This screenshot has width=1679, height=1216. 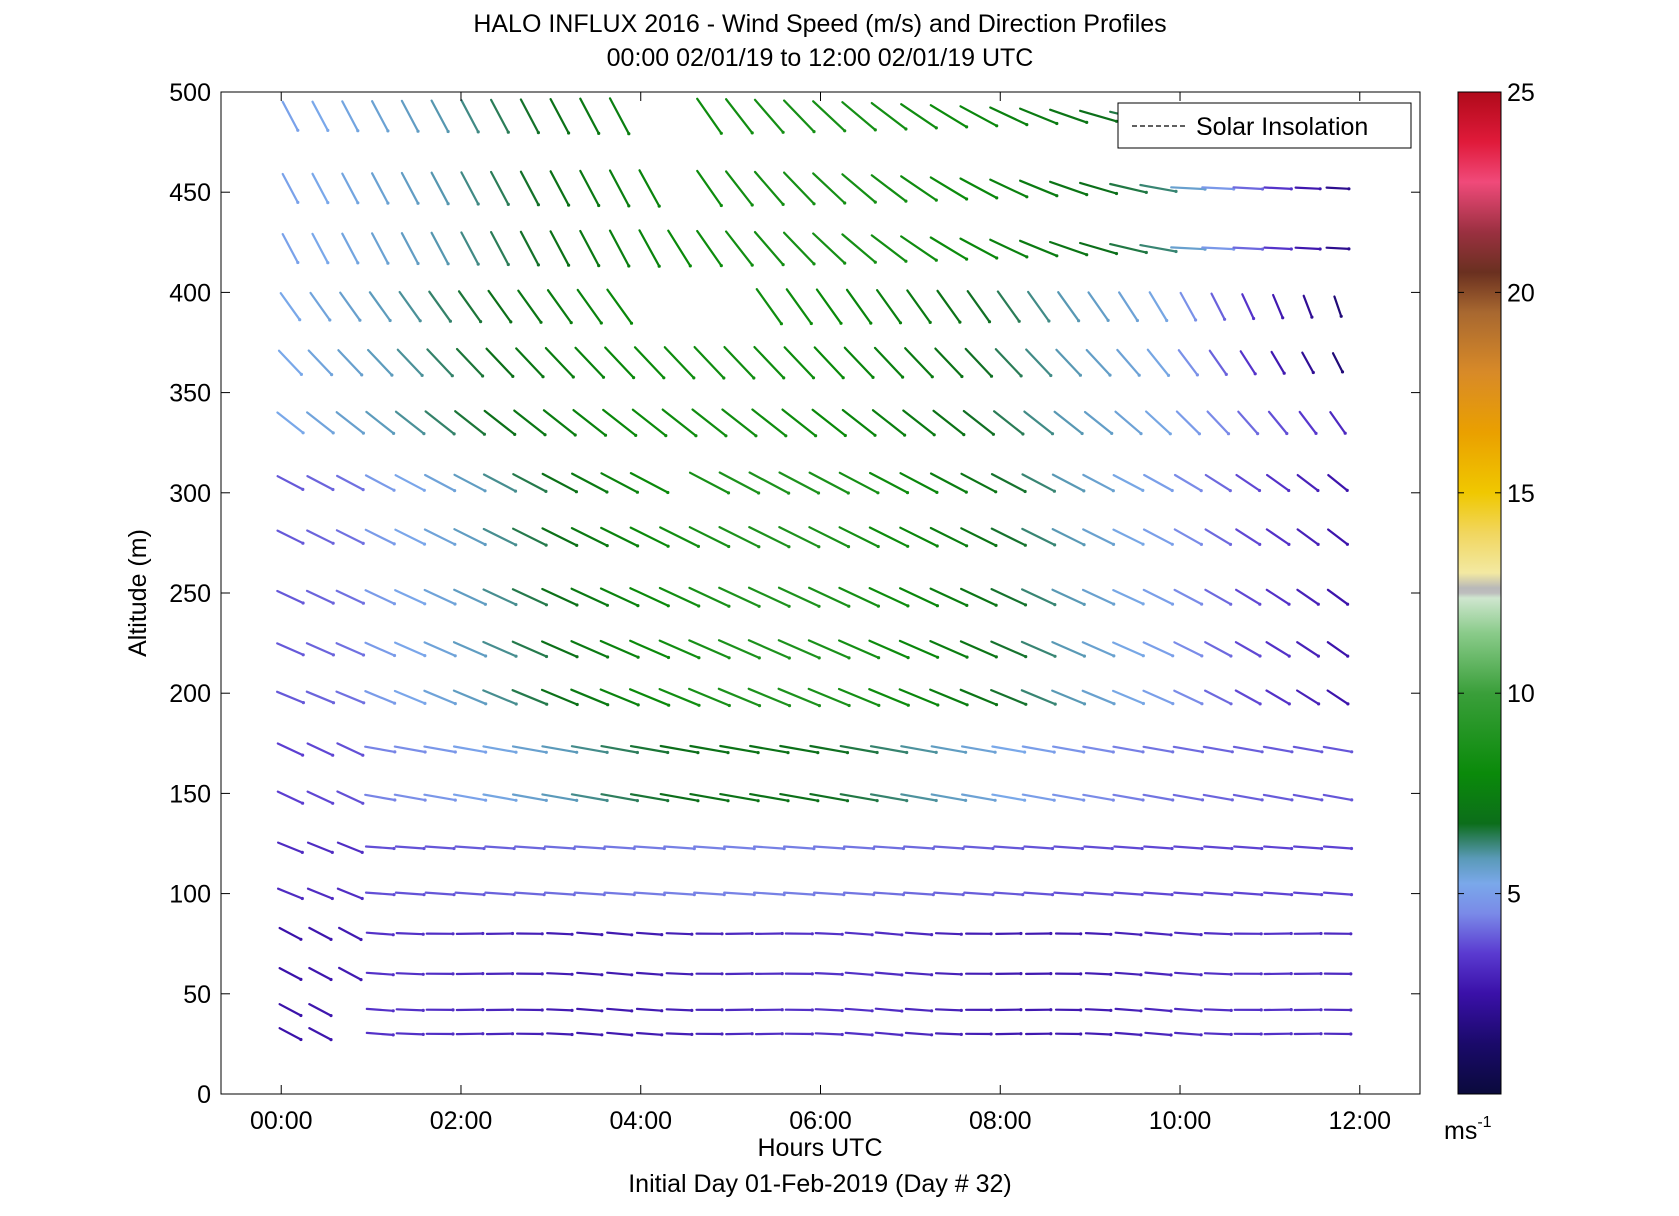 What do you see at coordinates (190, 494) in the screenshot?
I see `y-tick-label: 300` at bounding box center [190, 494].